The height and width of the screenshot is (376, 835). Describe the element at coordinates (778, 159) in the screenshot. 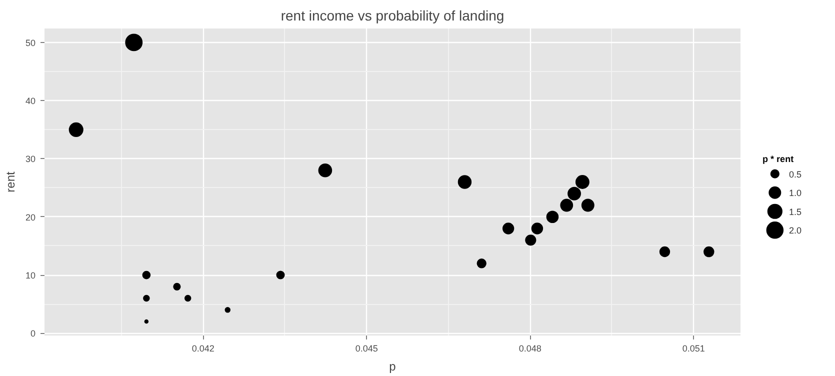

I see `legend-title: p * rent` at that location.